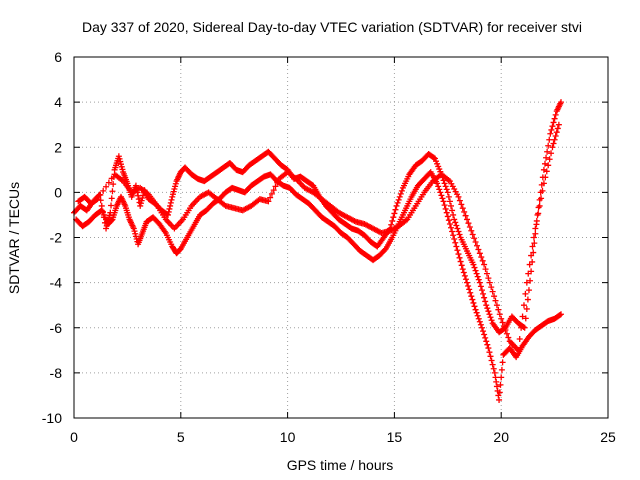 This screenshot has width=640, height=480. What do you see at coordinates (58, 102) in the screenshot?
I see `y-tick-label: 4` at bounding box center [58, 102].